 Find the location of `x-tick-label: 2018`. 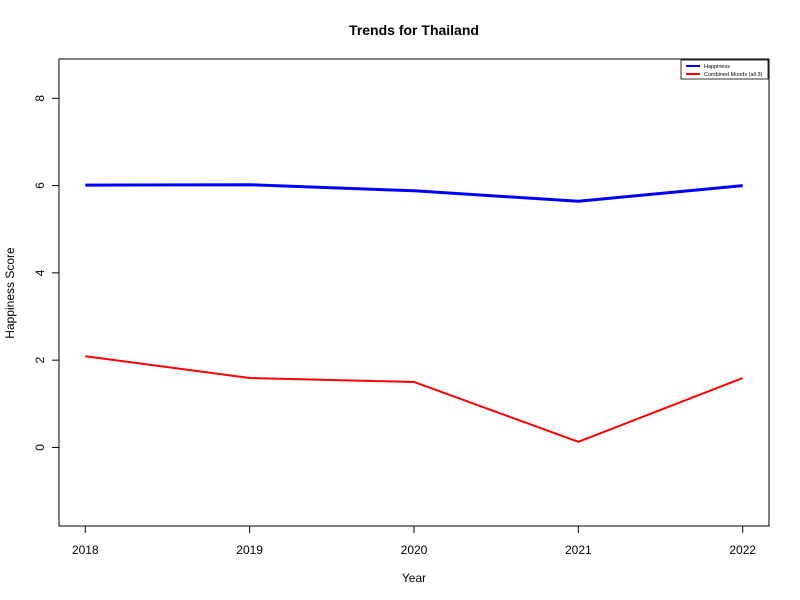

x-tick-label: 2018 is located at coordinates (85, 550).